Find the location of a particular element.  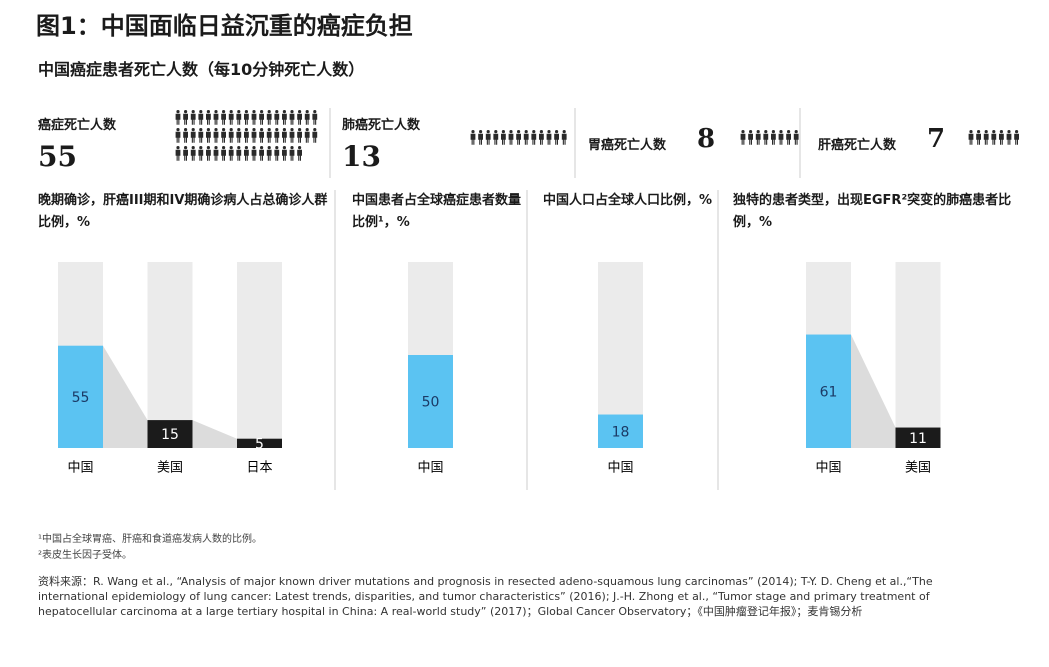

value-label: 11 is located at coordinates (918, 439).